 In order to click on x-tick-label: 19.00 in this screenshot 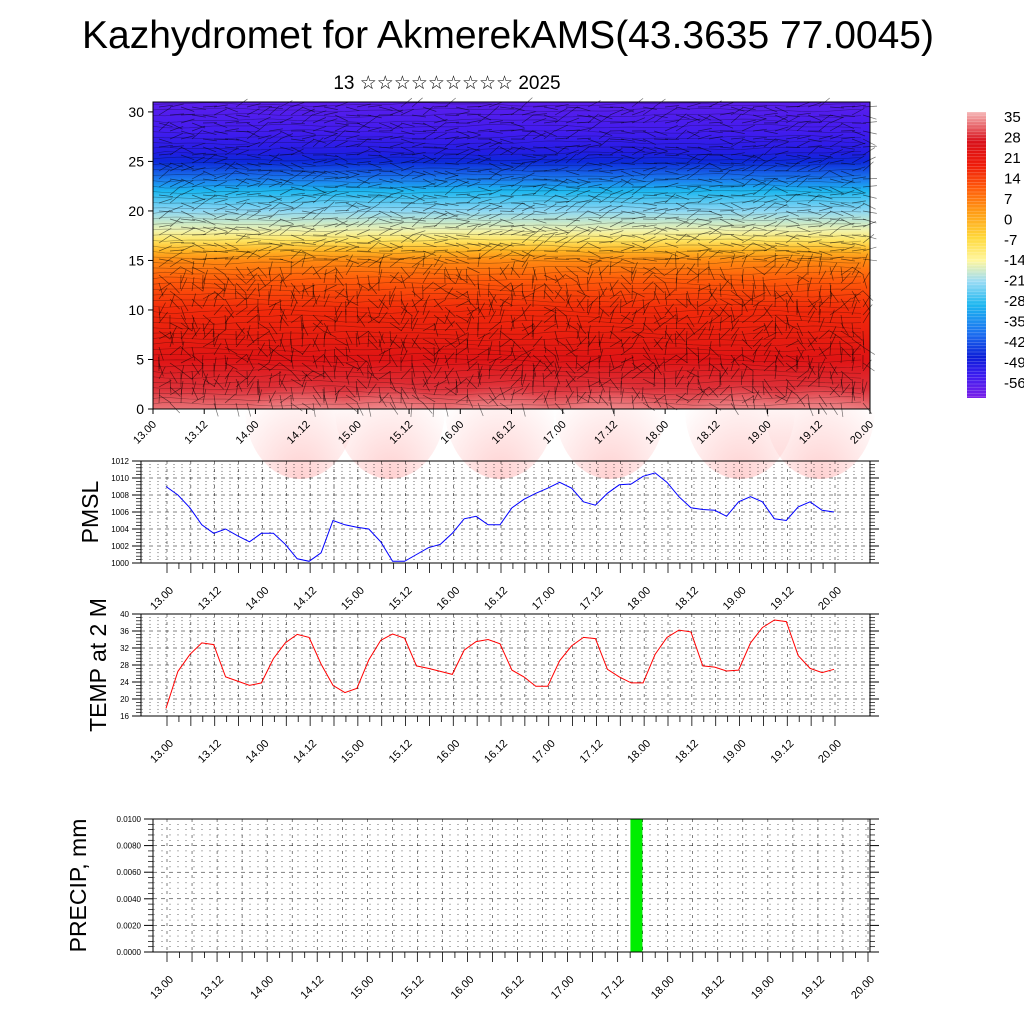, I will do `click(735, 752)`.